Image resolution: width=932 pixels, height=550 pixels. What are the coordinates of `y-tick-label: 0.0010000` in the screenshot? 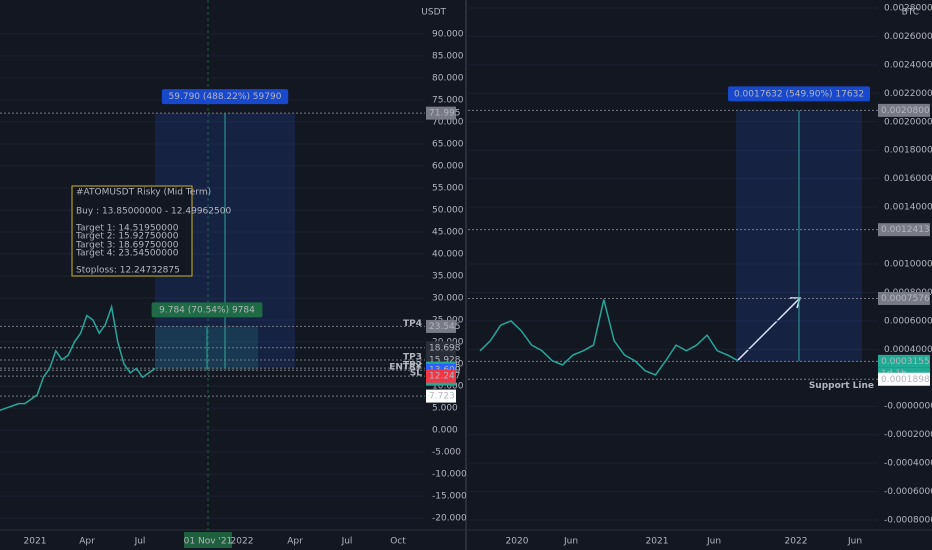 It's located at (908, 265).